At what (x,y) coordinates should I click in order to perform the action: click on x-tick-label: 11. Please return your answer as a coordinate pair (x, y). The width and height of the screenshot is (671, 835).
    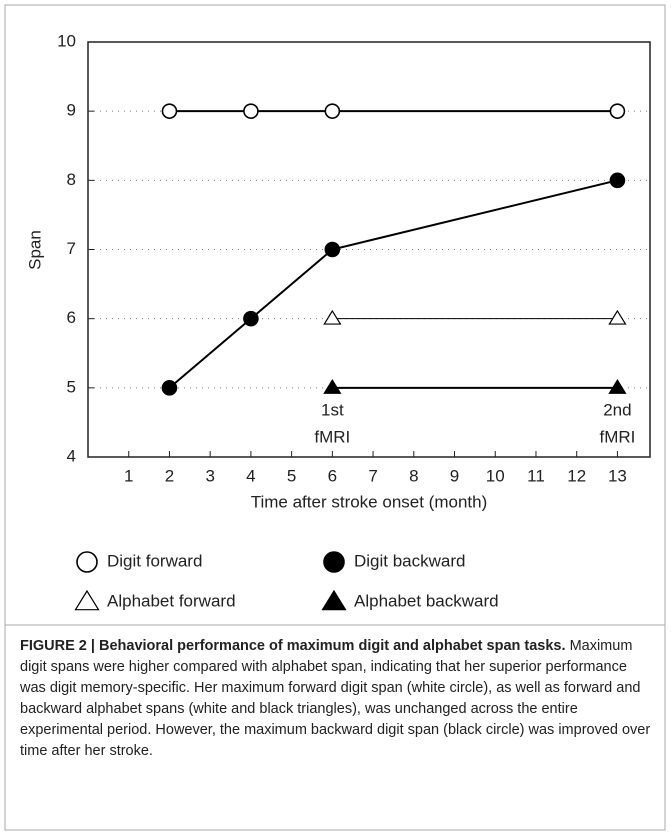
    Looking at the image, I should click on (536, 475).